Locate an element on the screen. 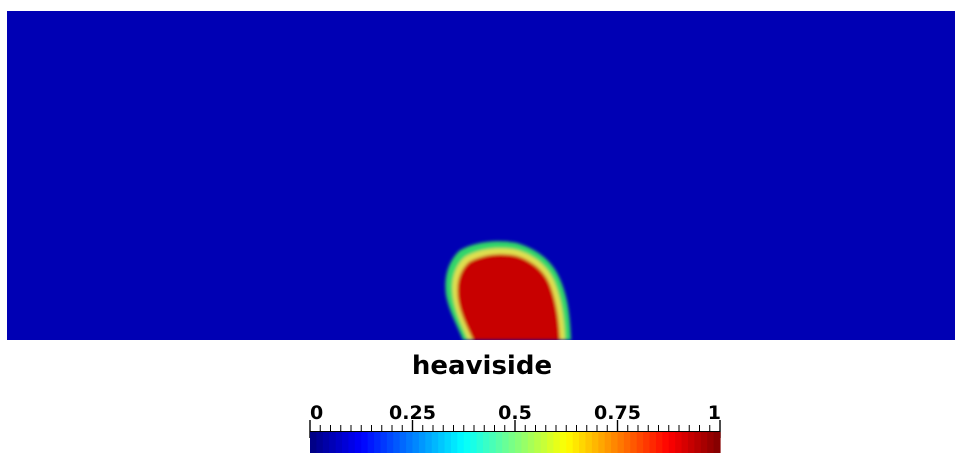 This screenshot has height=468, width=964. heaviside-blob is located at coordinates (508, 290).